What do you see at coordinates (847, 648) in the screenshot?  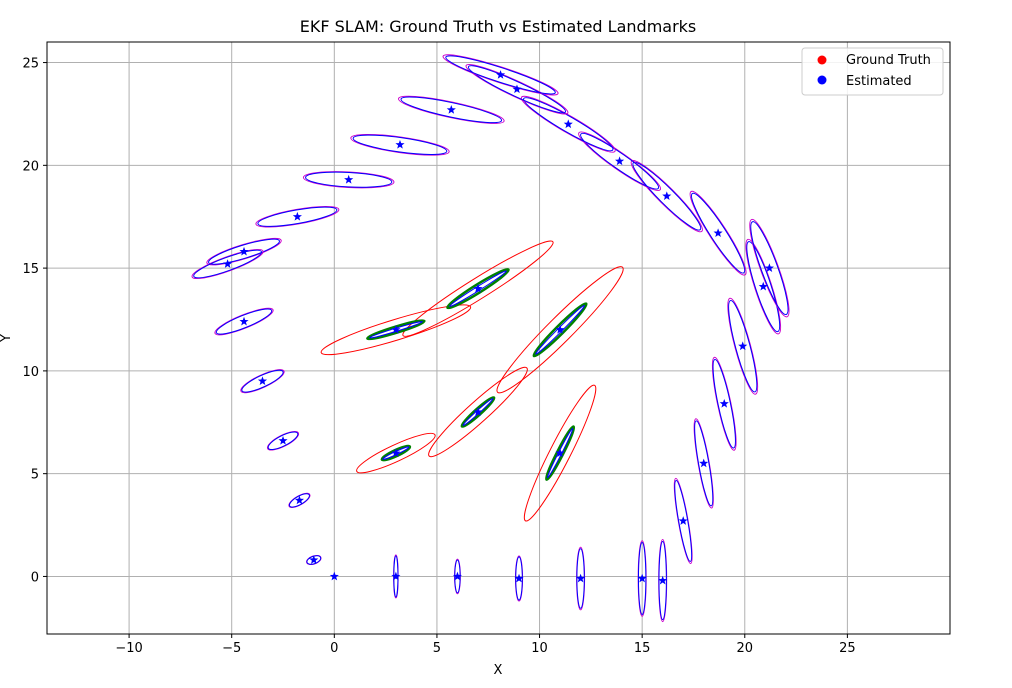 I see `x-tick-label: 25` at bounding box center [847, 648].